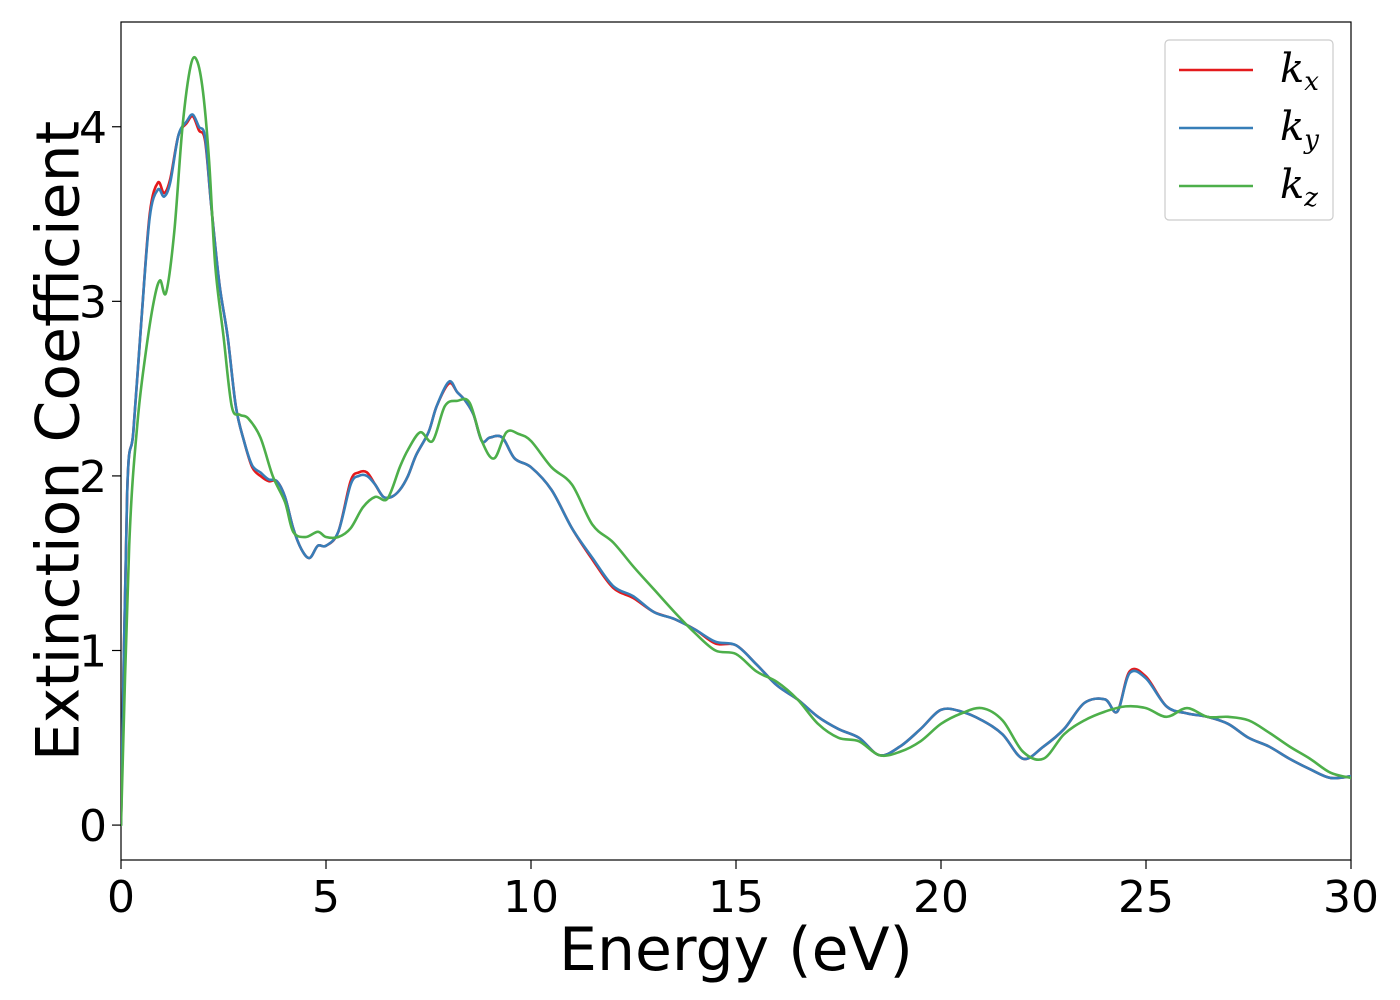 This screenshot has width=1400, height=1000. Describe the element at coordinates (1146, 897) in the screenshot. I see `x-tick-label: 25` at that location.